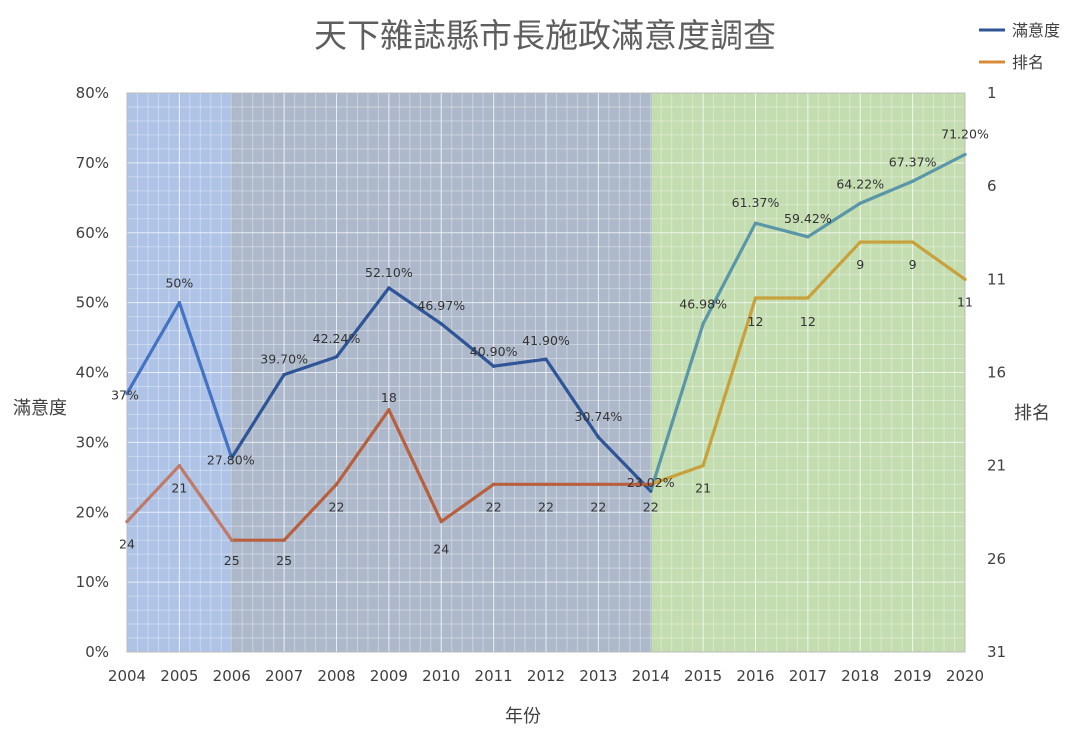 The height and width of the screenshot is (749, 1089). What do you see at coordinates (127, 676) in the screenshot?
I see `x-tick-label: 2004` at bounding box center [127, 676].